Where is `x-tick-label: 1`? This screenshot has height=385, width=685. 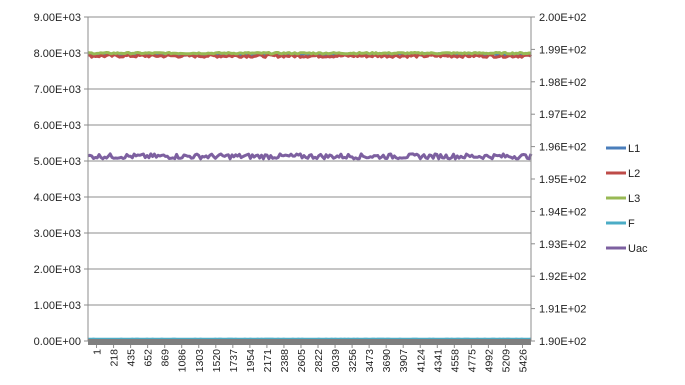 x-tick-label: 1 is located at coordinates (98, 352).